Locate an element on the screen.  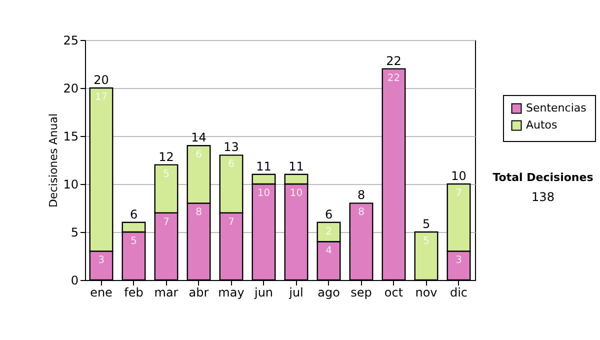
x-tick-label: ago is located at coordinates (329, 293).